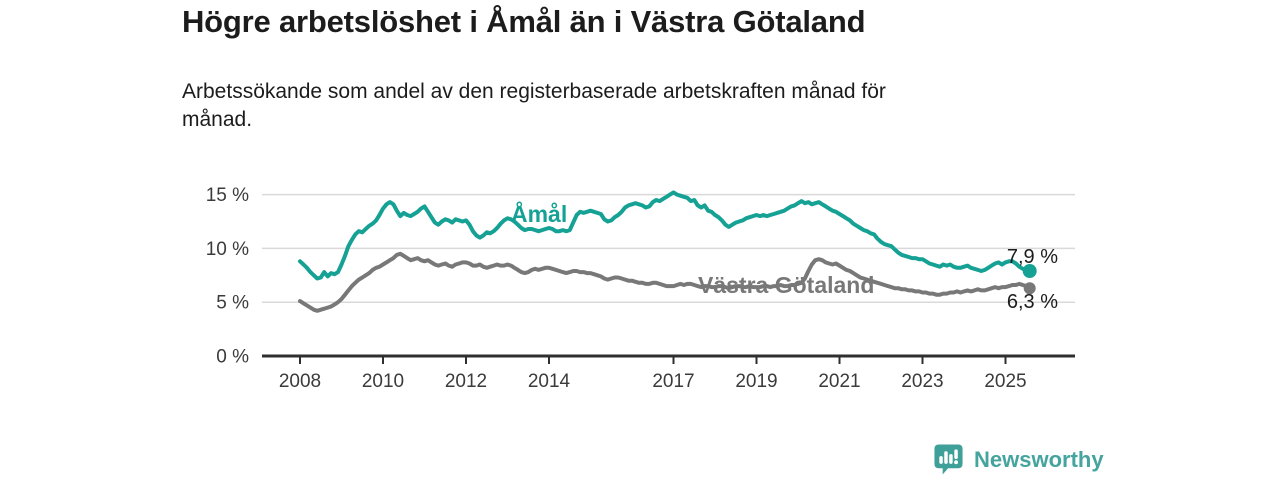  I want to click on logo-bubble-shape, so click(948, 459).